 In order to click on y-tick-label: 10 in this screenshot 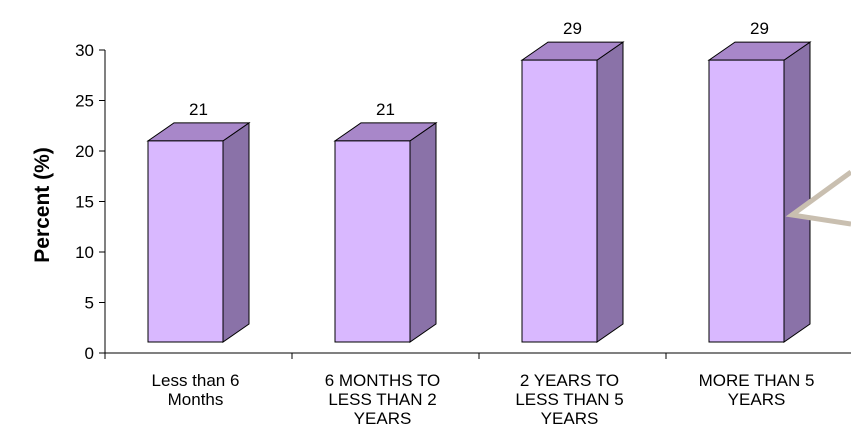, I will do `click(84, 252)`.